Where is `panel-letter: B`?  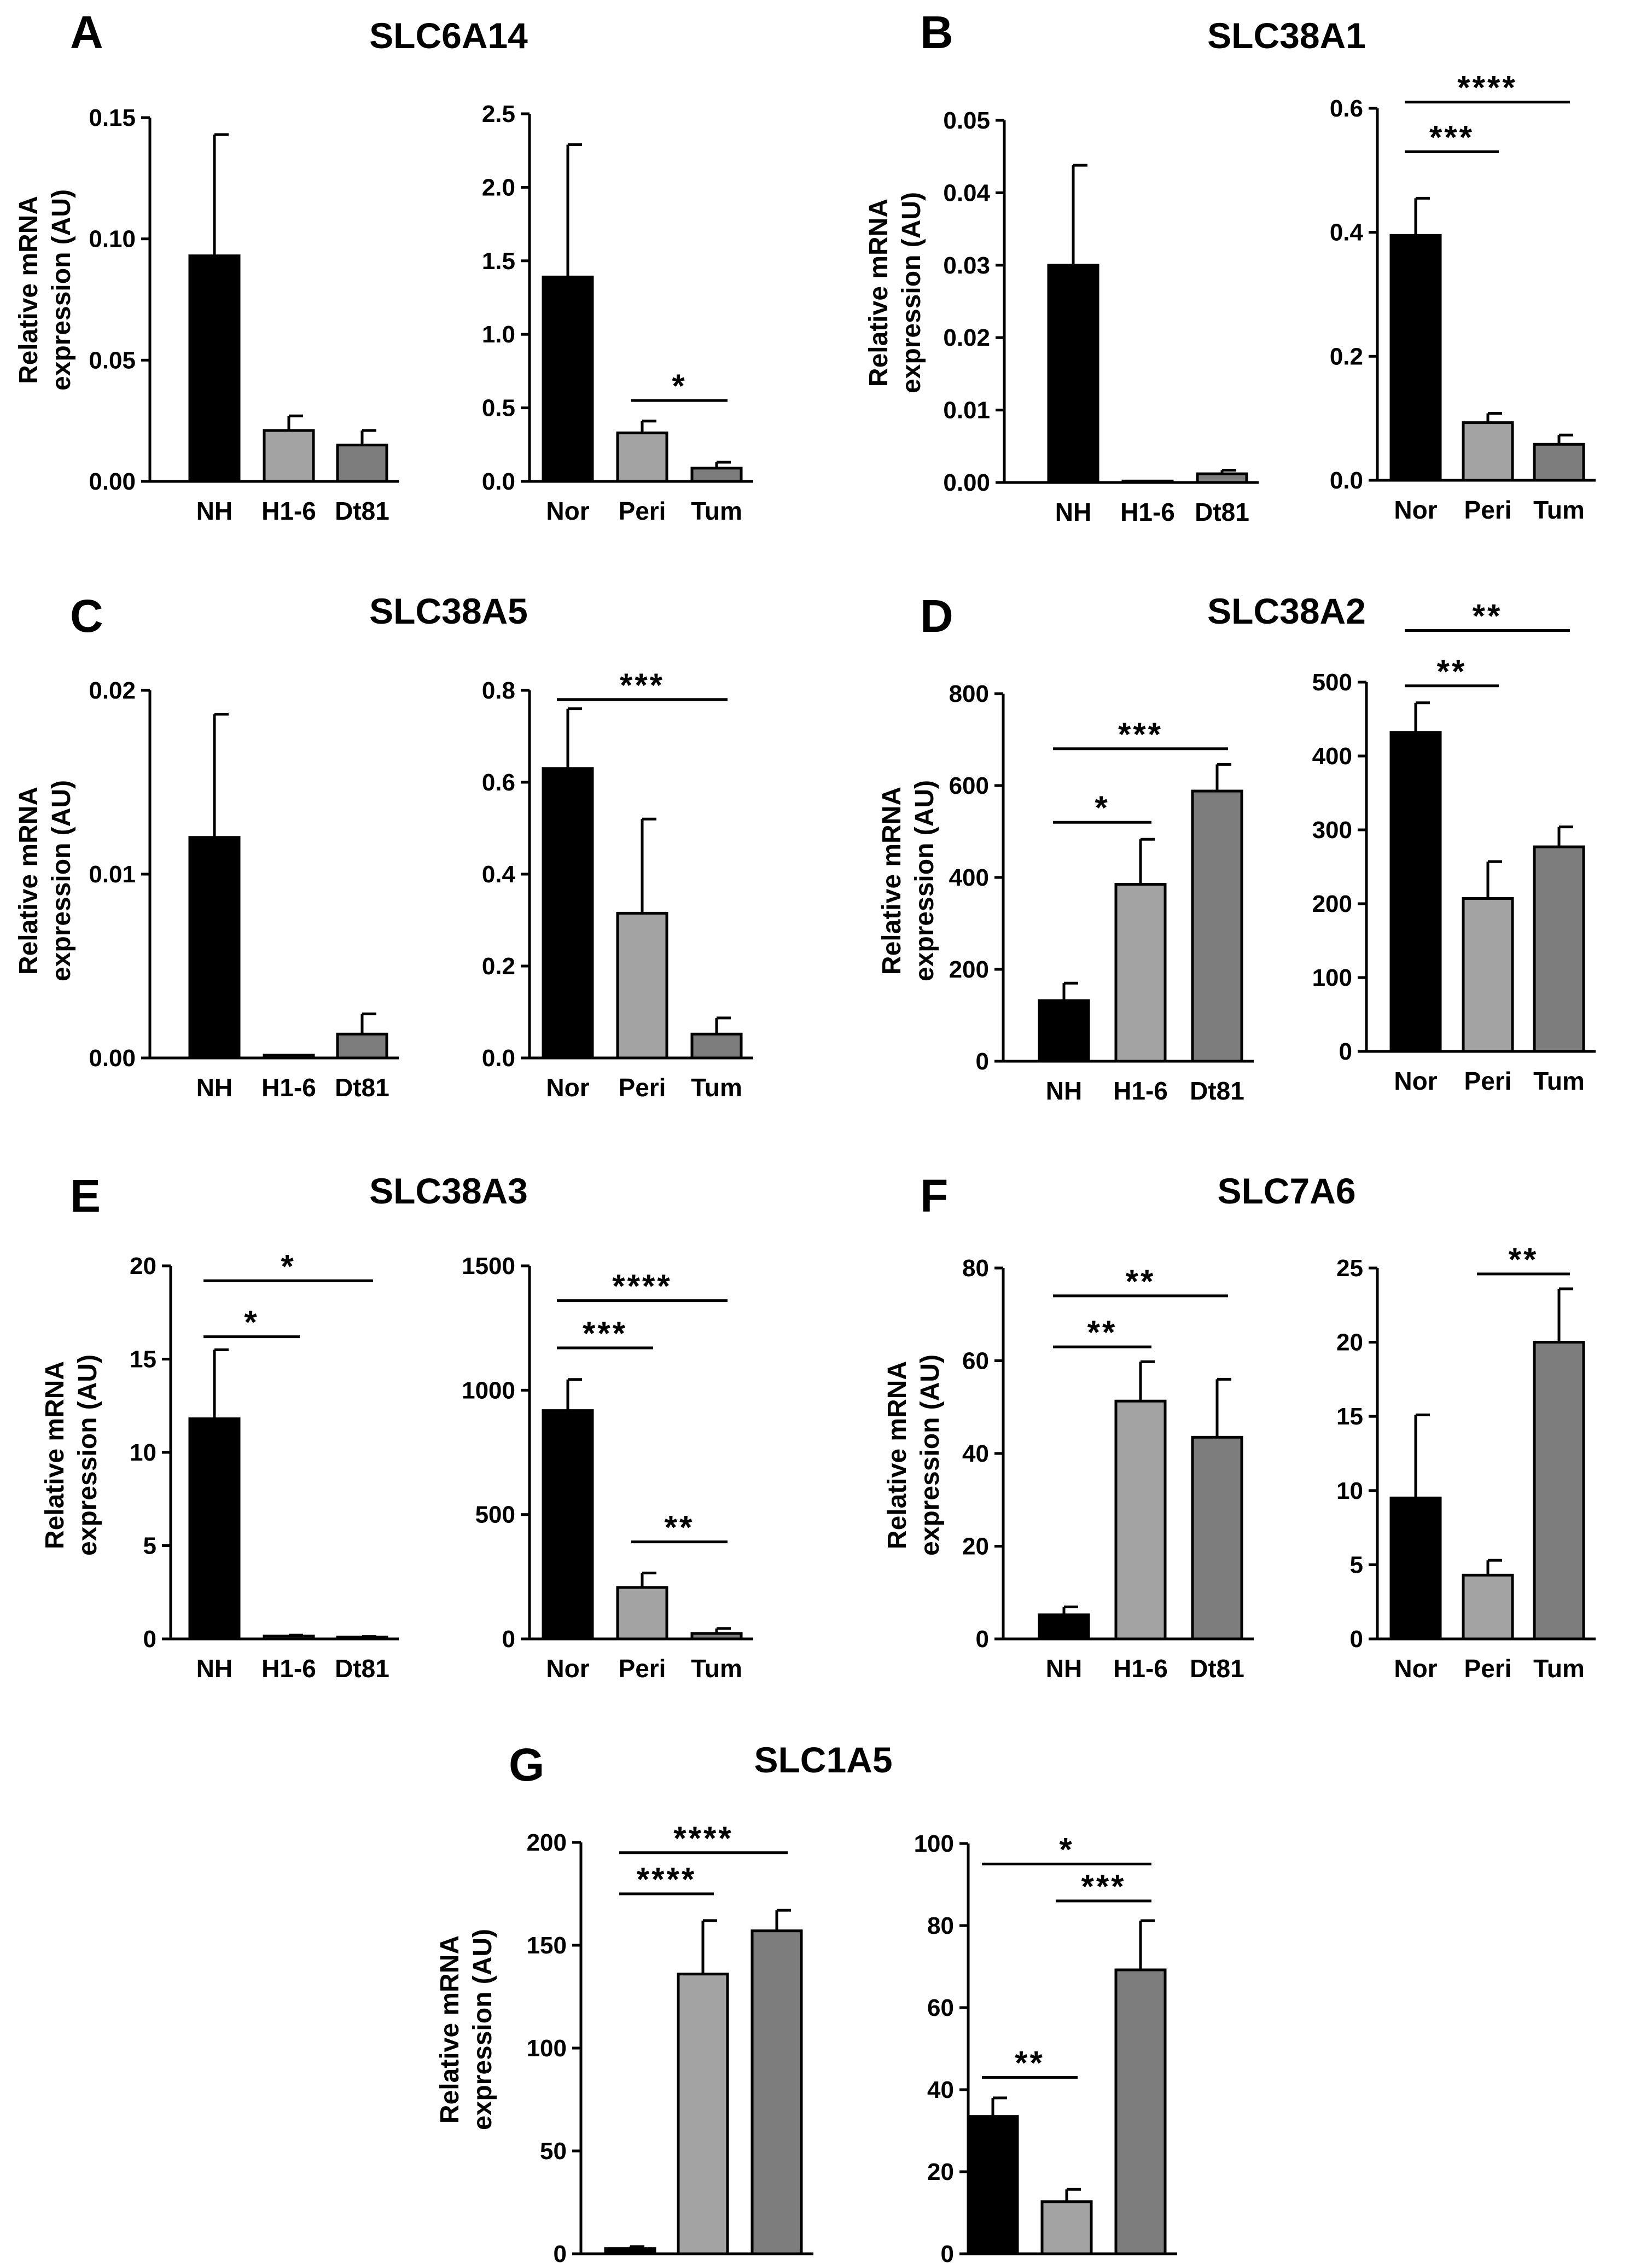 panel-letter: B is located at coordinates (936, 32).